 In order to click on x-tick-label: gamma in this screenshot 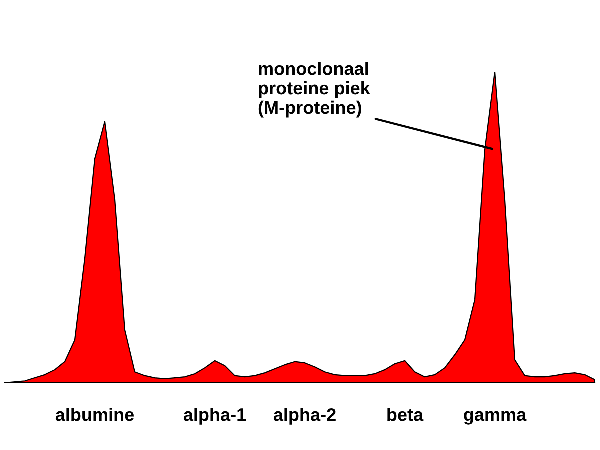, I will do `click(495, 418)`.